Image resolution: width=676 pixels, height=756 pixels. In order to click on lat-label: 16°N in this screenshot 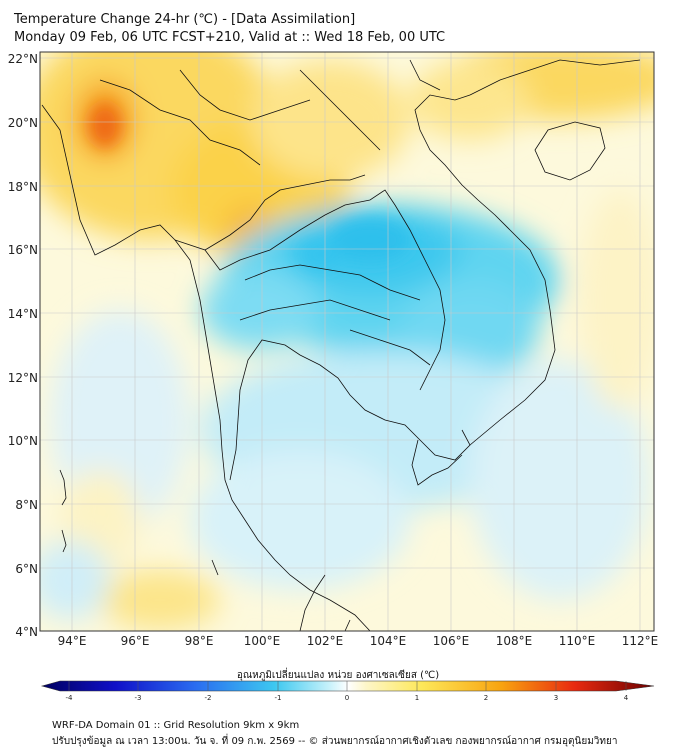, I will do `click(23, 250)`.